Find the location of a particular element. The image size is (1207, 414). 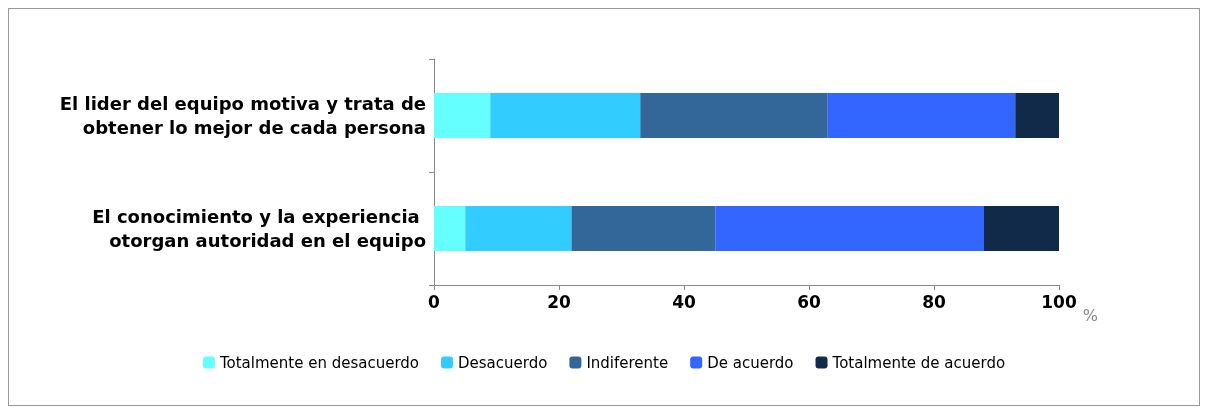

x-tick-label: 80 is located at coordinates (934, 301).